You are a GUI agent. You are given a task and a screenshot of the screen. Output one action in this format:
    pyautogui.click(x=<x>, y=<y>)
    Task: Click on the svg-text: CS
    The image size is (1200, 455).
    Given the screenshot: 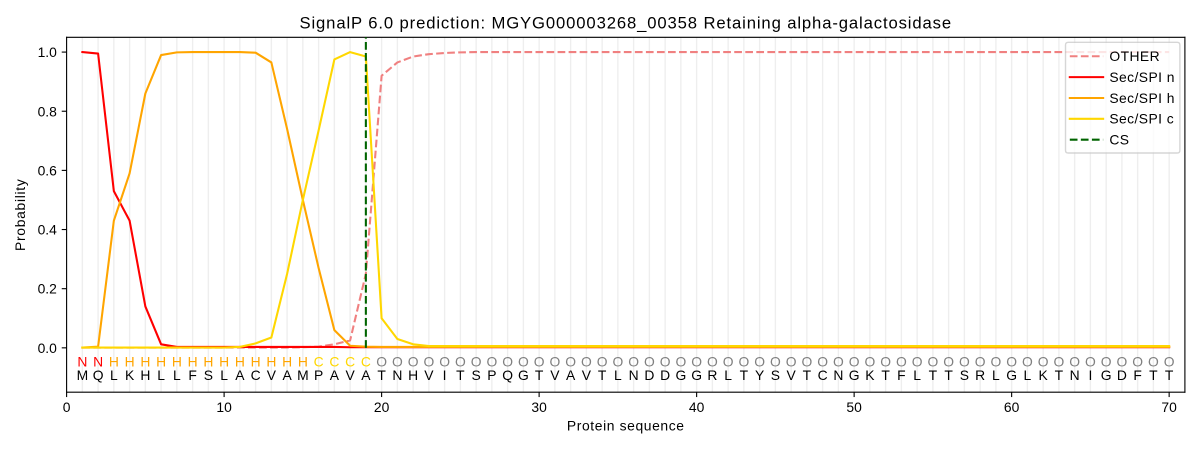 What is the action you would take?
    pyautogui.click(x=1119, y=140)
    